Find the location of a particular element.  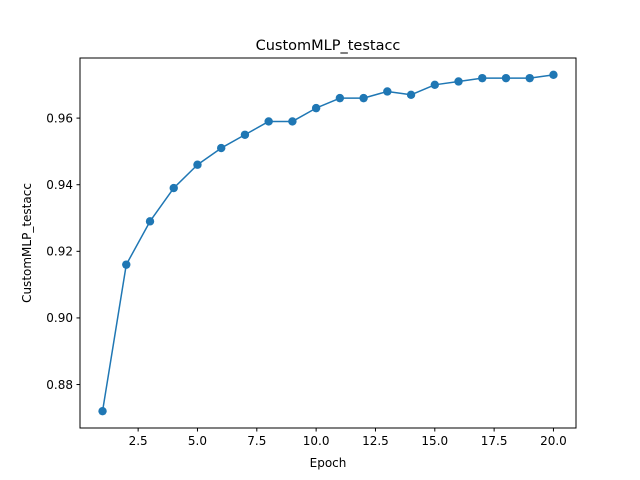

x-tick-label: 15.0 is located at coordinates (434, 441).